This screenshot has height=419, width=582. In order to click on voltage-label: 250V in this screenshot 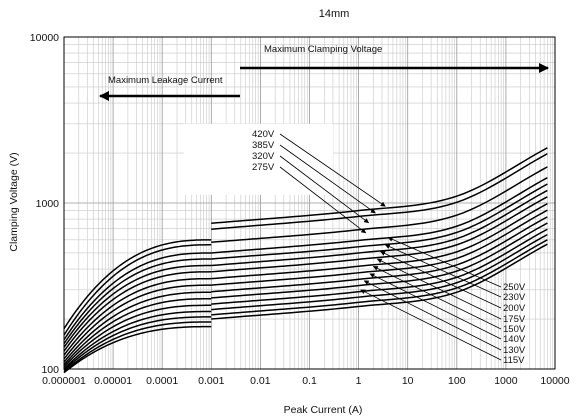, I will do `click(514, 287)`.